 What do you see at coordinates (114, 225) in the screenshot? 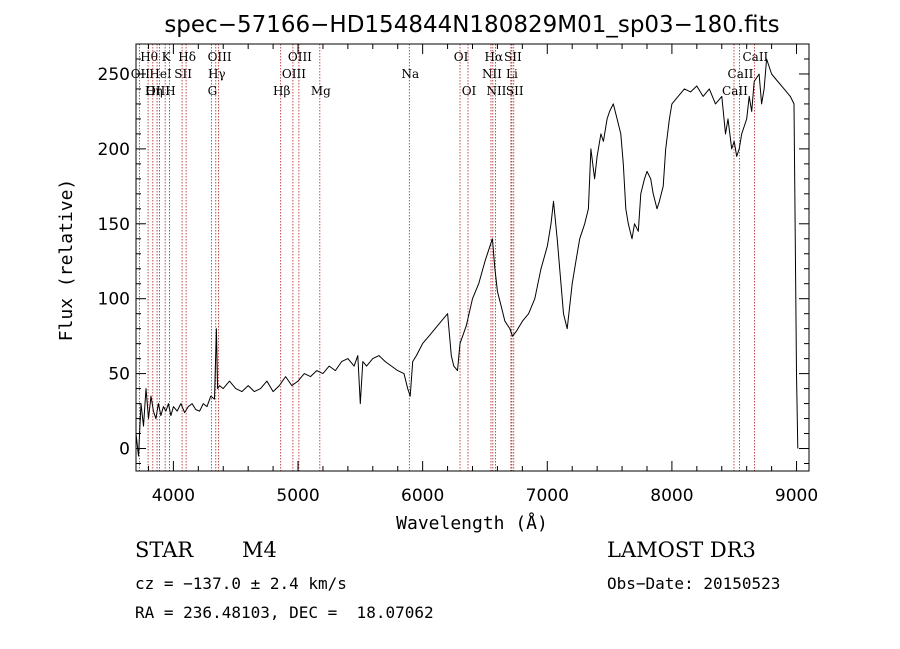
I see `y-tick-label: 150` at bounding box center [114, 225].